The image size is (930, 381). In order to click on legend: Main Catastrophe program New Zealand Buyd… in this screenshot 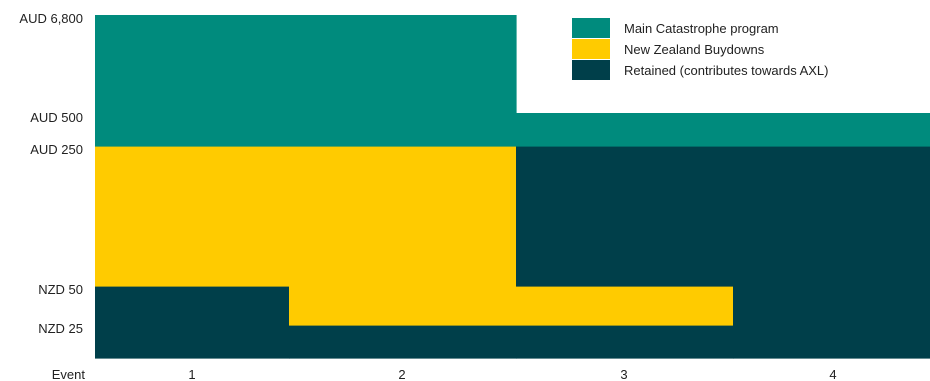, I will do `click(700, 49)`.